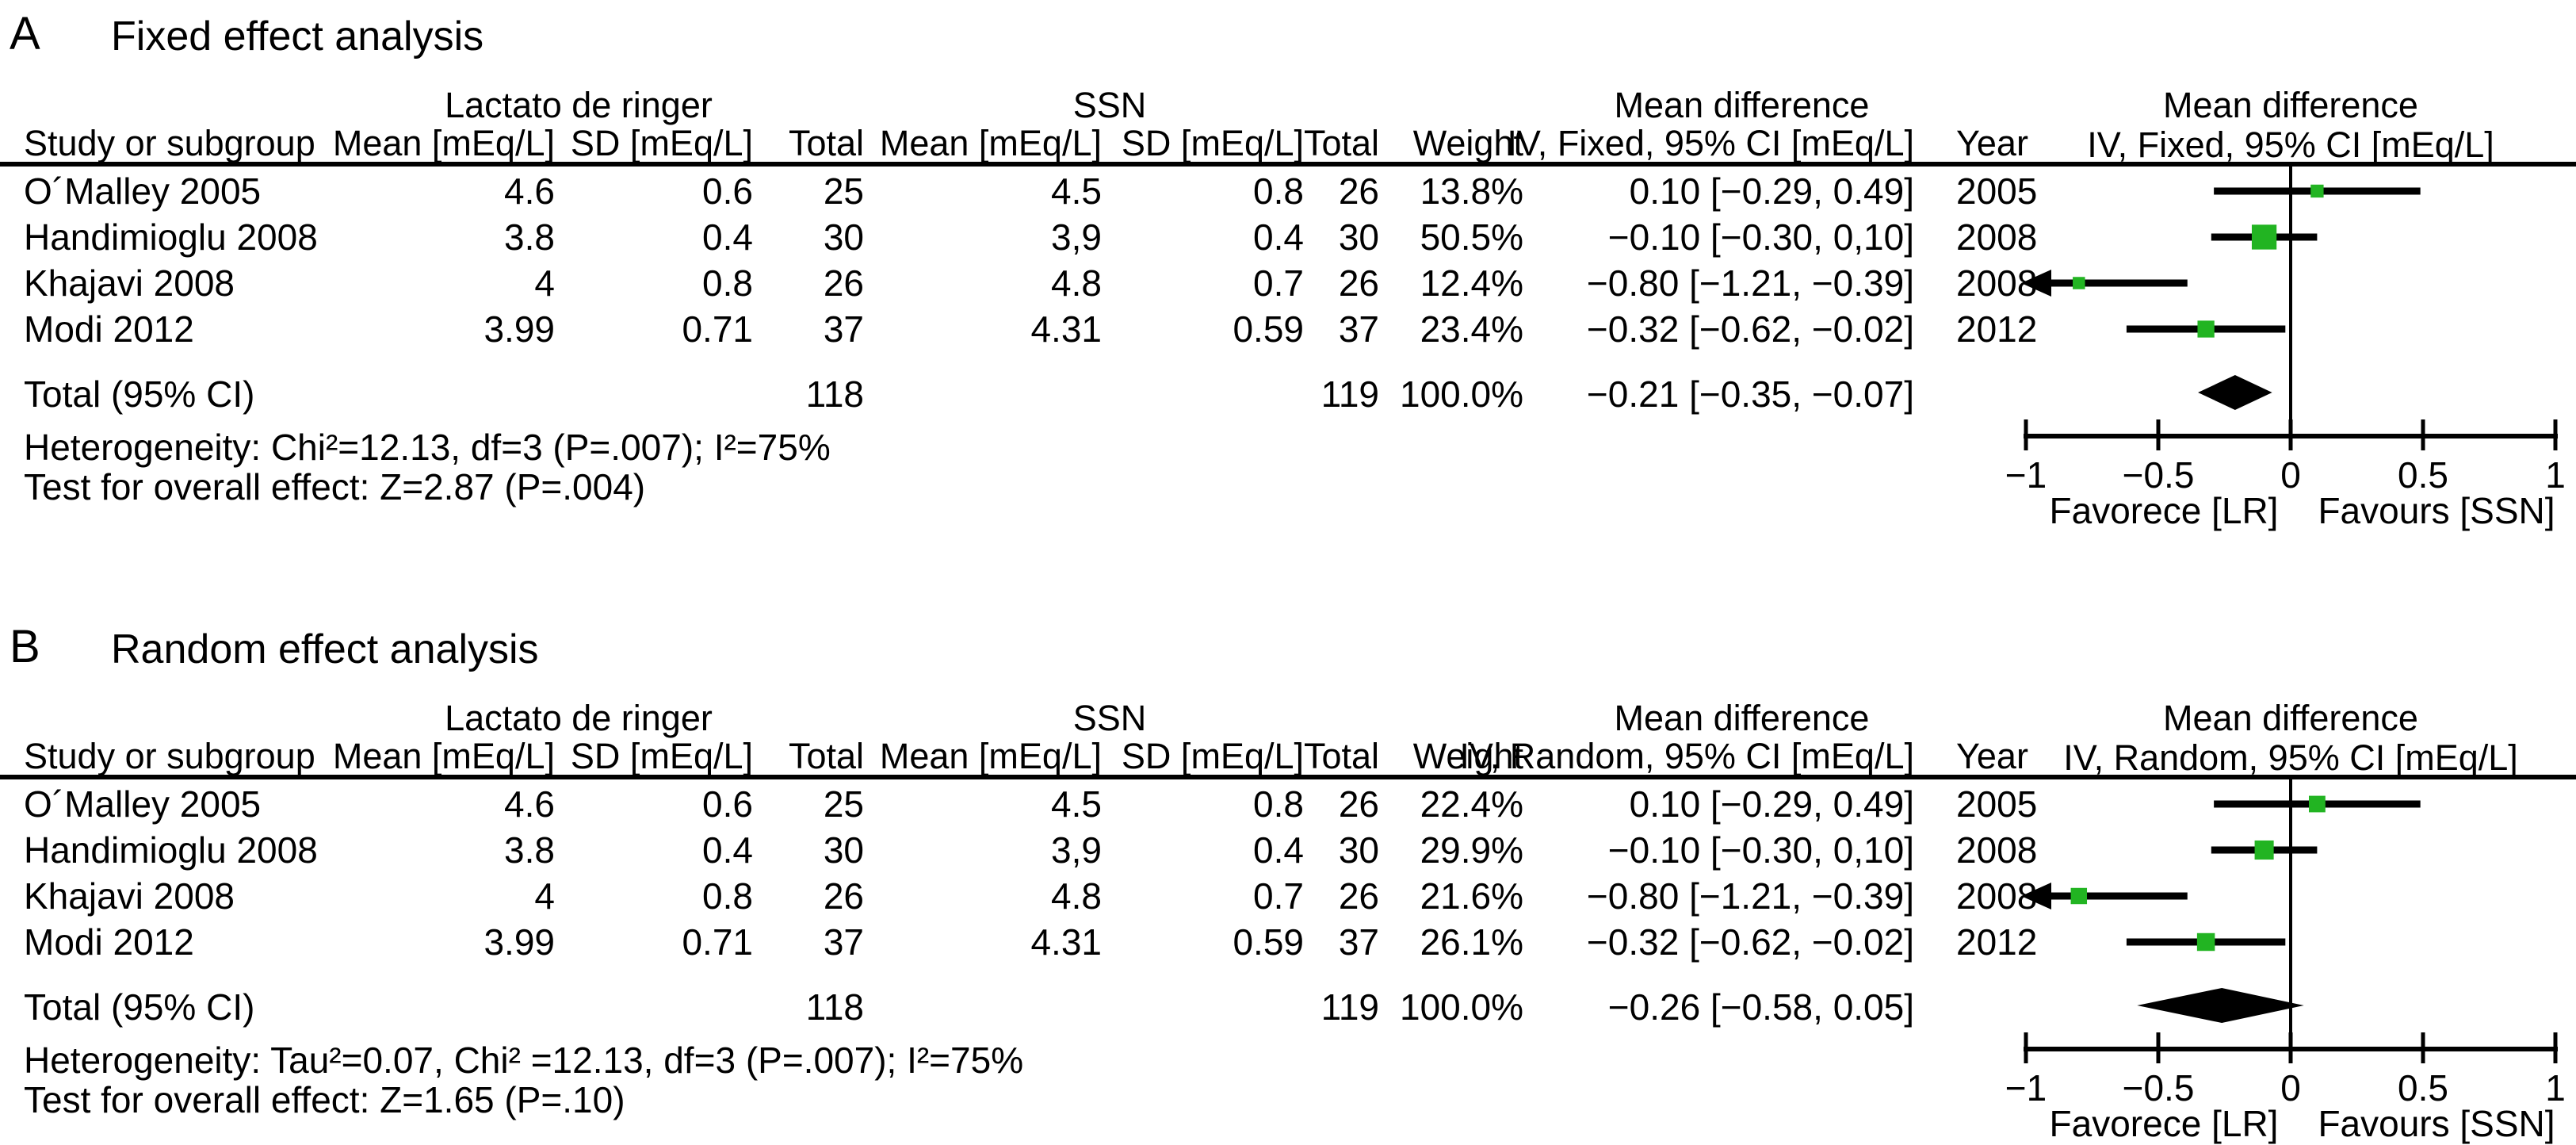 The width and height of the screenshot is (2576, 1145). Describe the element at coordinates (1471, 942) in the screenshot. I see `weight-cell: 26.1%` at that location.